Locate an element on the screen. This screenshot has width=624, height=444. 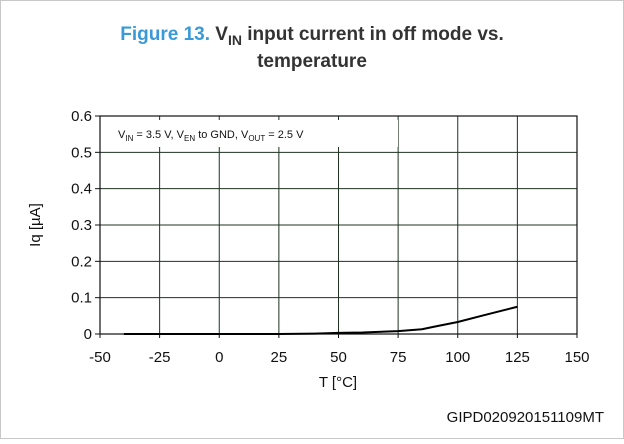
annotation-box is located at coordinates (251, 133).